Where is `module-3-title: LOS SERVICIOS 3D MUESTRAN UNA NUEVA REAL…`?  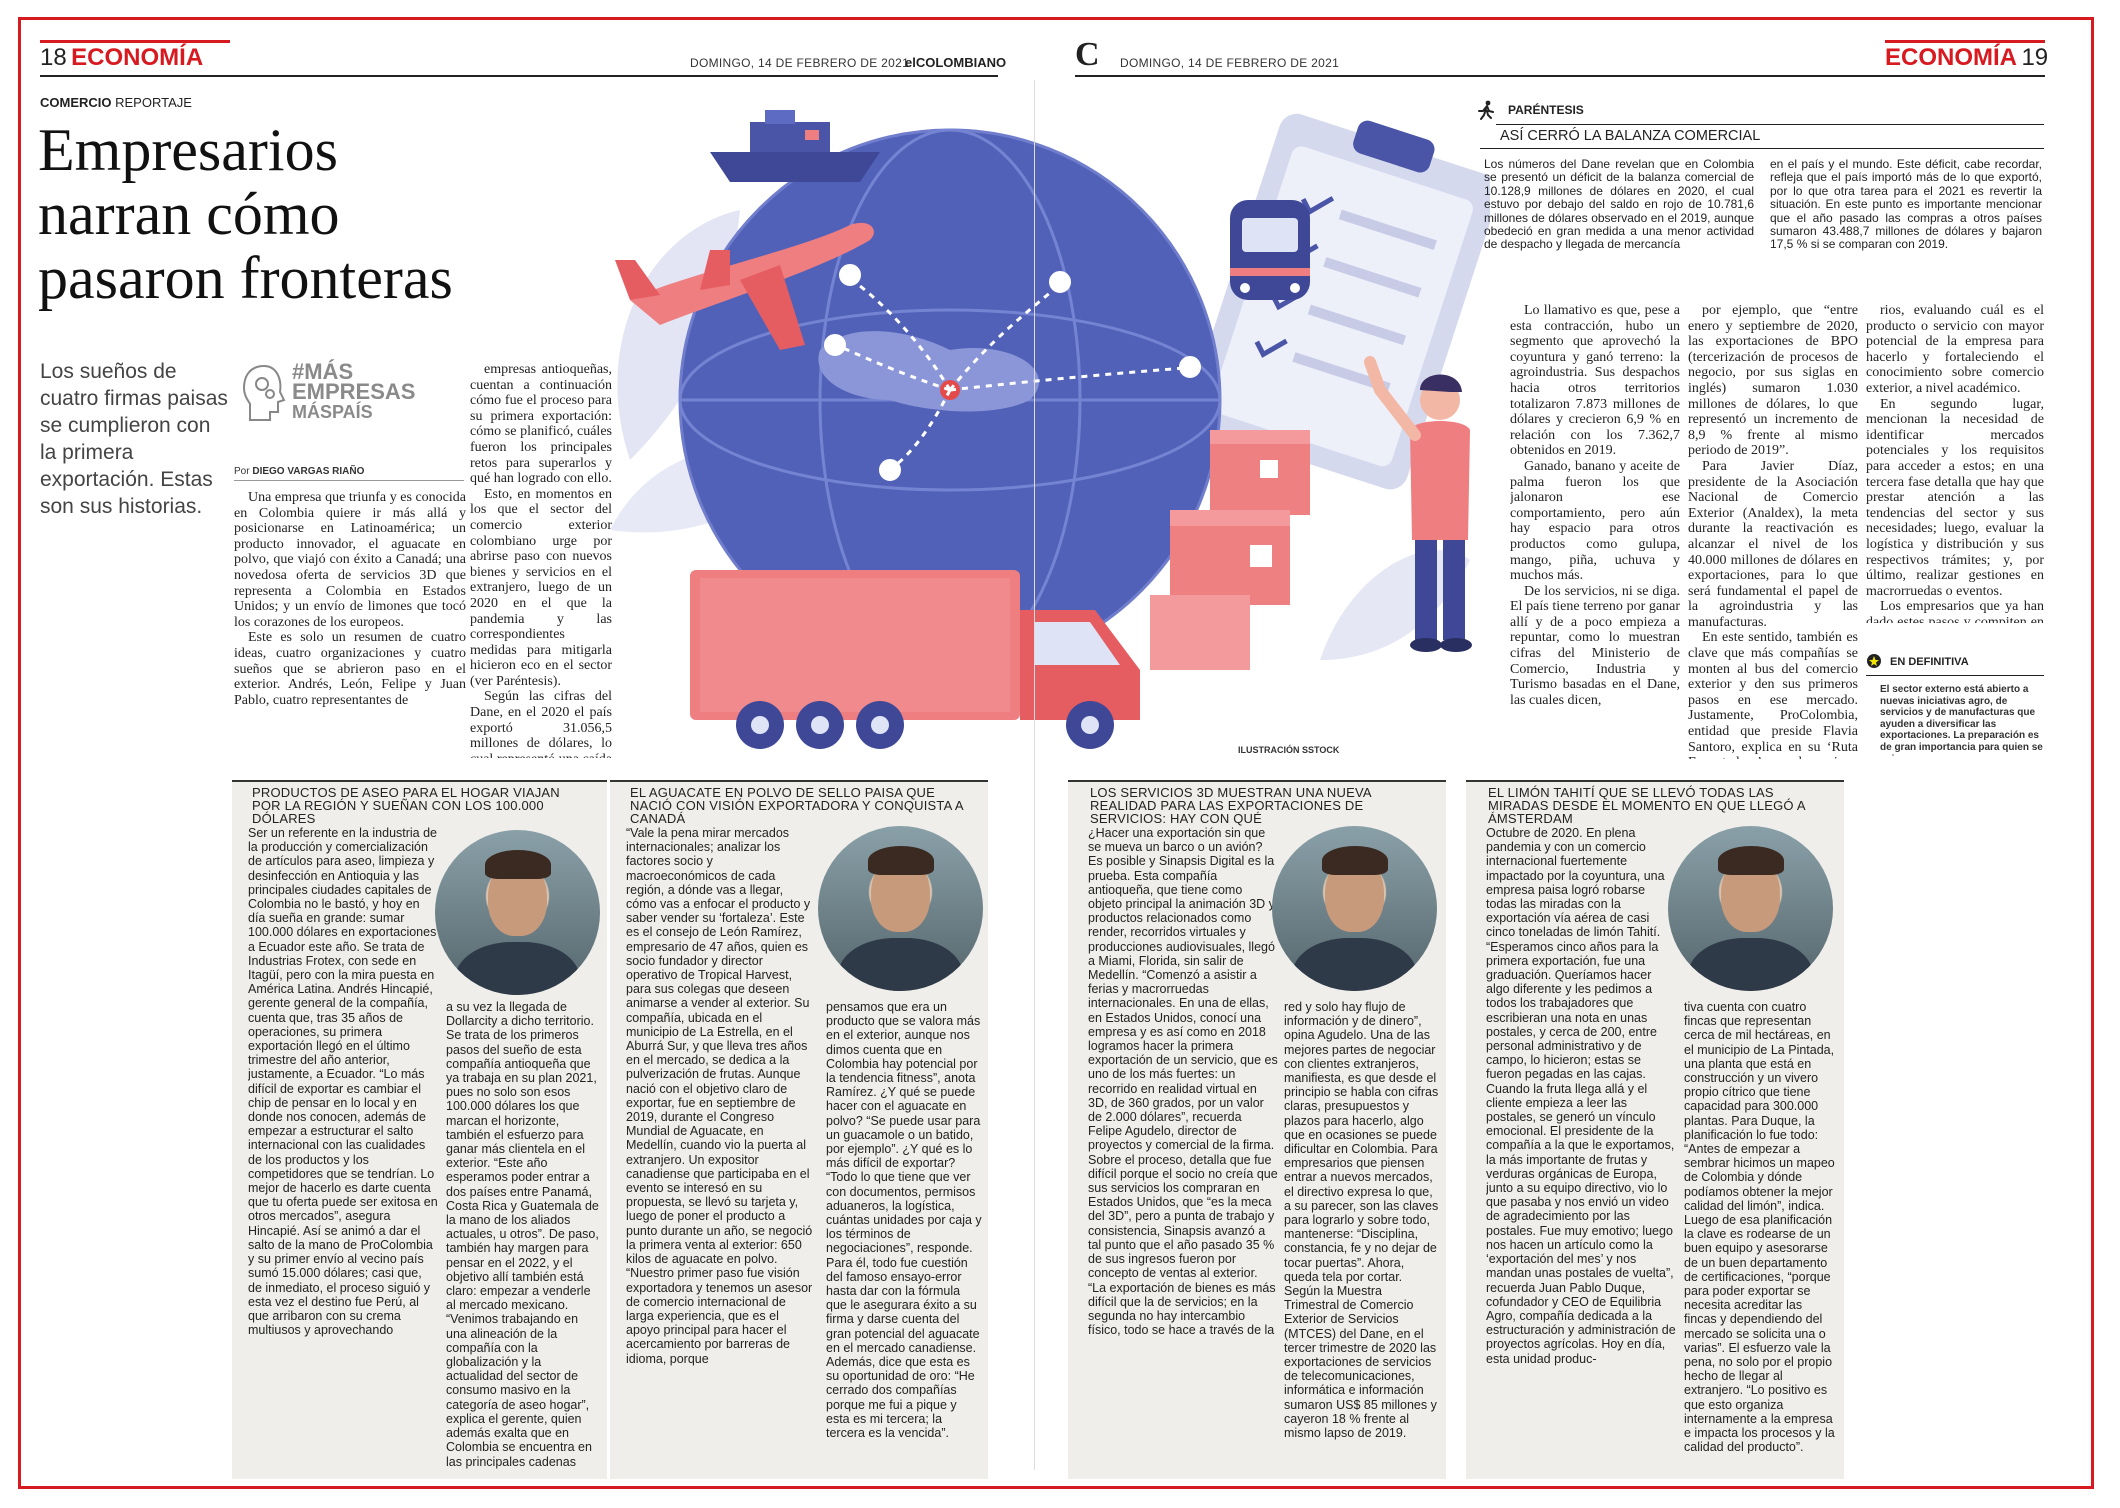 module-3-title: LOS SERVICIOS 3D MUESTRAN UNA NUEVA REAL… is located at coordinates (1231, 805).